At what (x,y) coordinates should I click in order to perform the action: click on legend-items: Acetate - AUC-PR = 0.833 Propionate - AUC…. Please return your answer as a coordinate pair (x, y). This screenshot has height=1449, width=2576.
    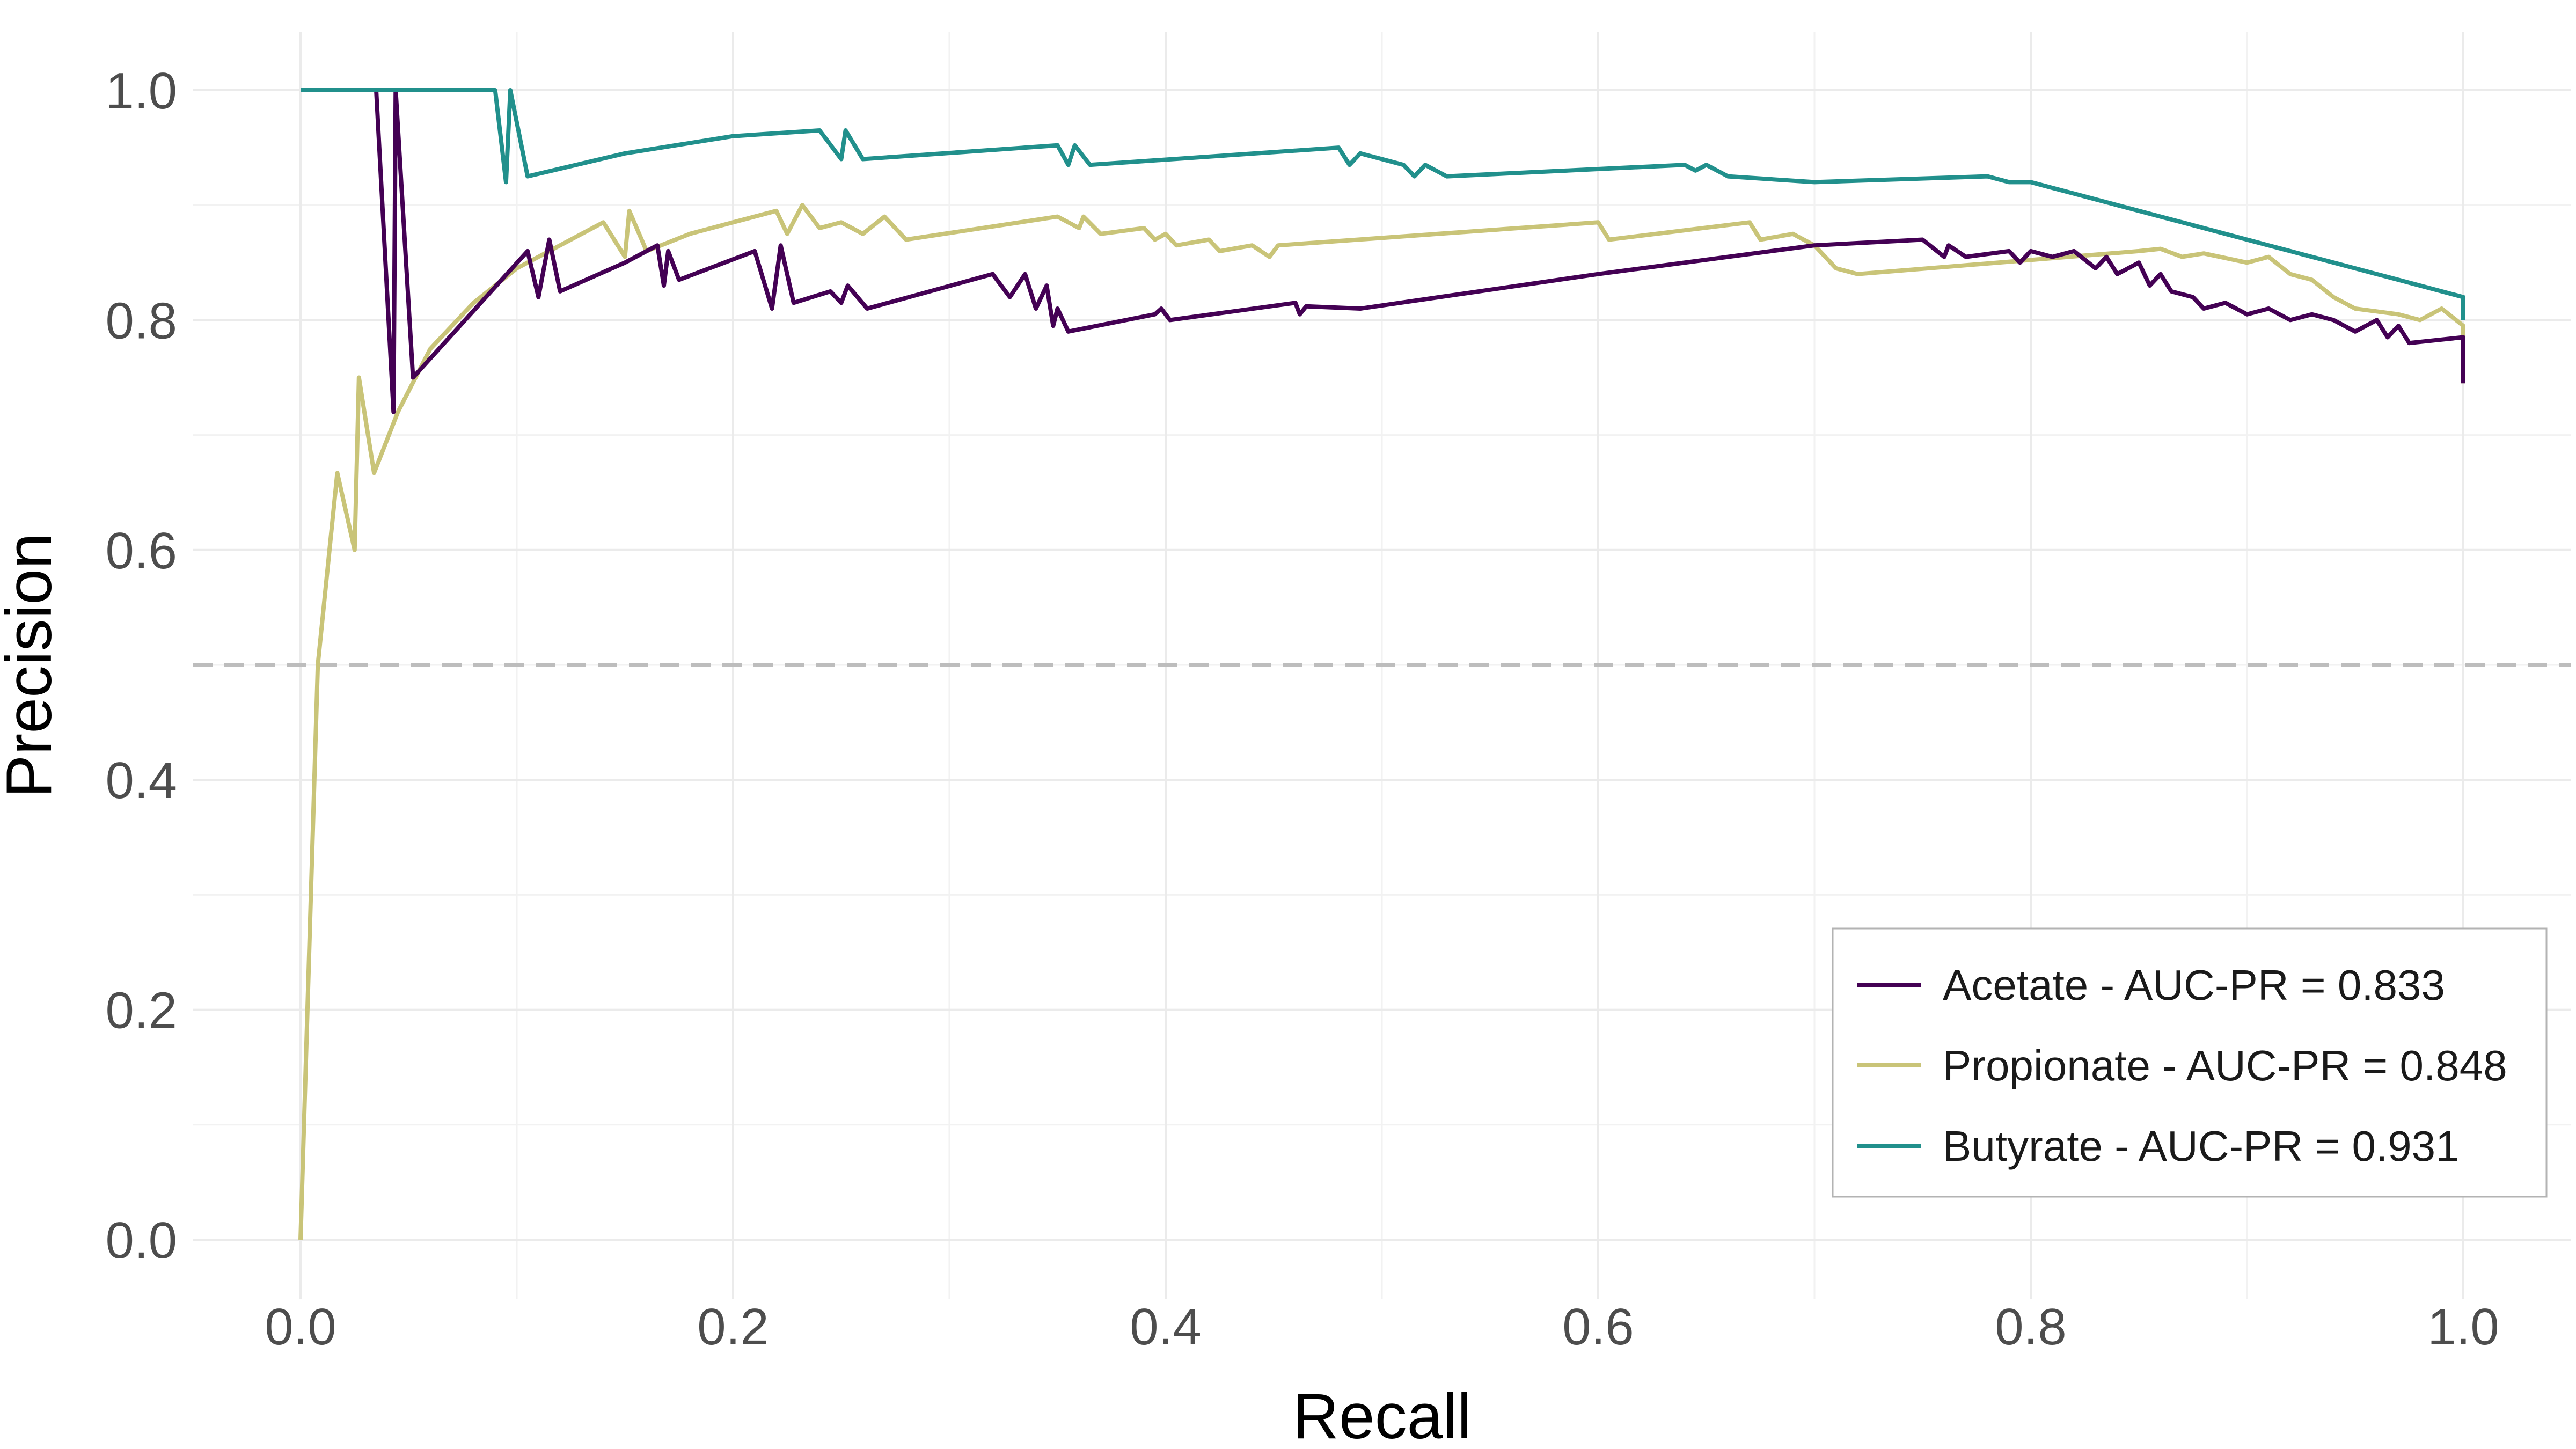
    Looking at the image, I should click on (2182, 1065).